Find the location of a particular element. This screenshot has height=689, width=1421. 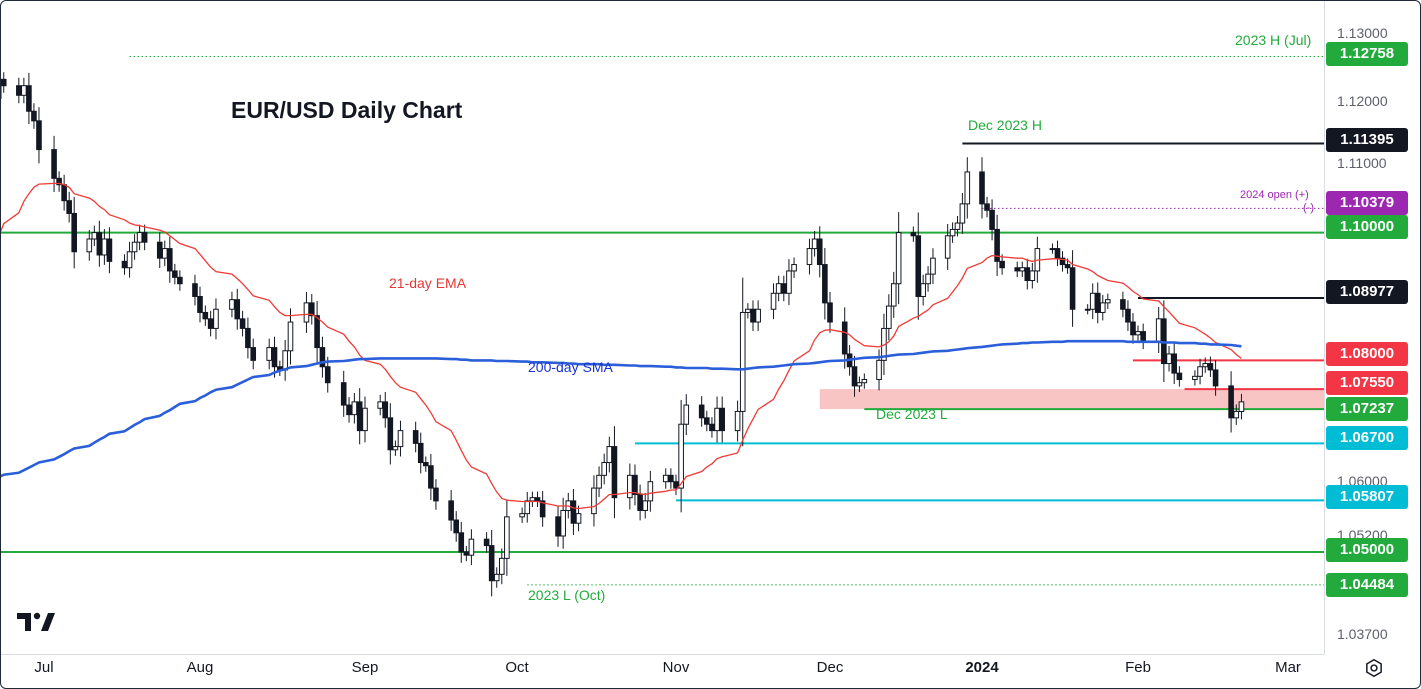

x-tick-label: 2024 is located at coordinates (982, 667).